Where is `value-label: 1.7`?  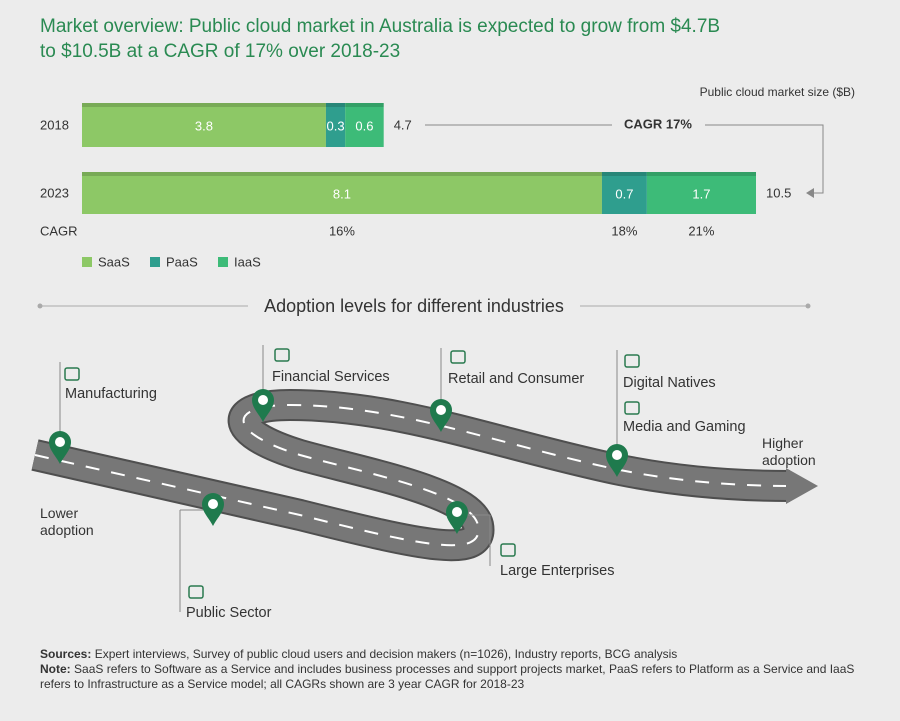 value-label: 1.7 is located at coordinates (701, 193).